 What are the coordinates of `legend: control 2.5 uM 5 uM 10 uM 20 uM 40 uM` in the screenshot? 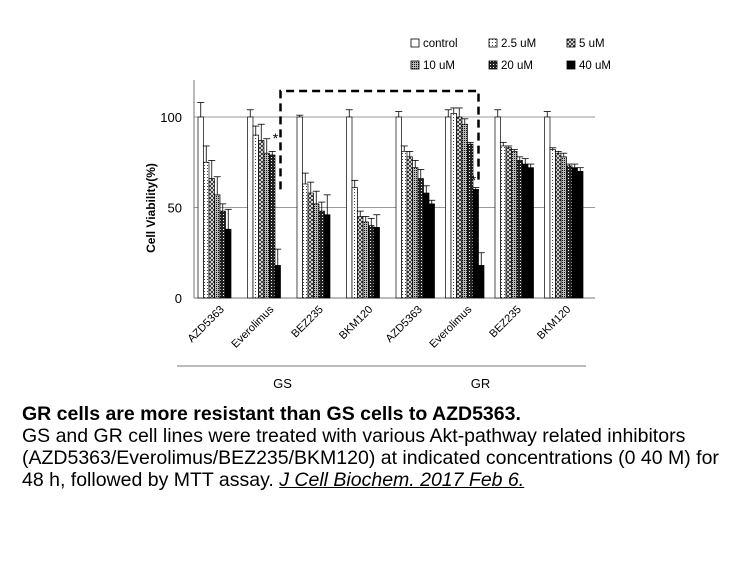 It's located at (510, 55).